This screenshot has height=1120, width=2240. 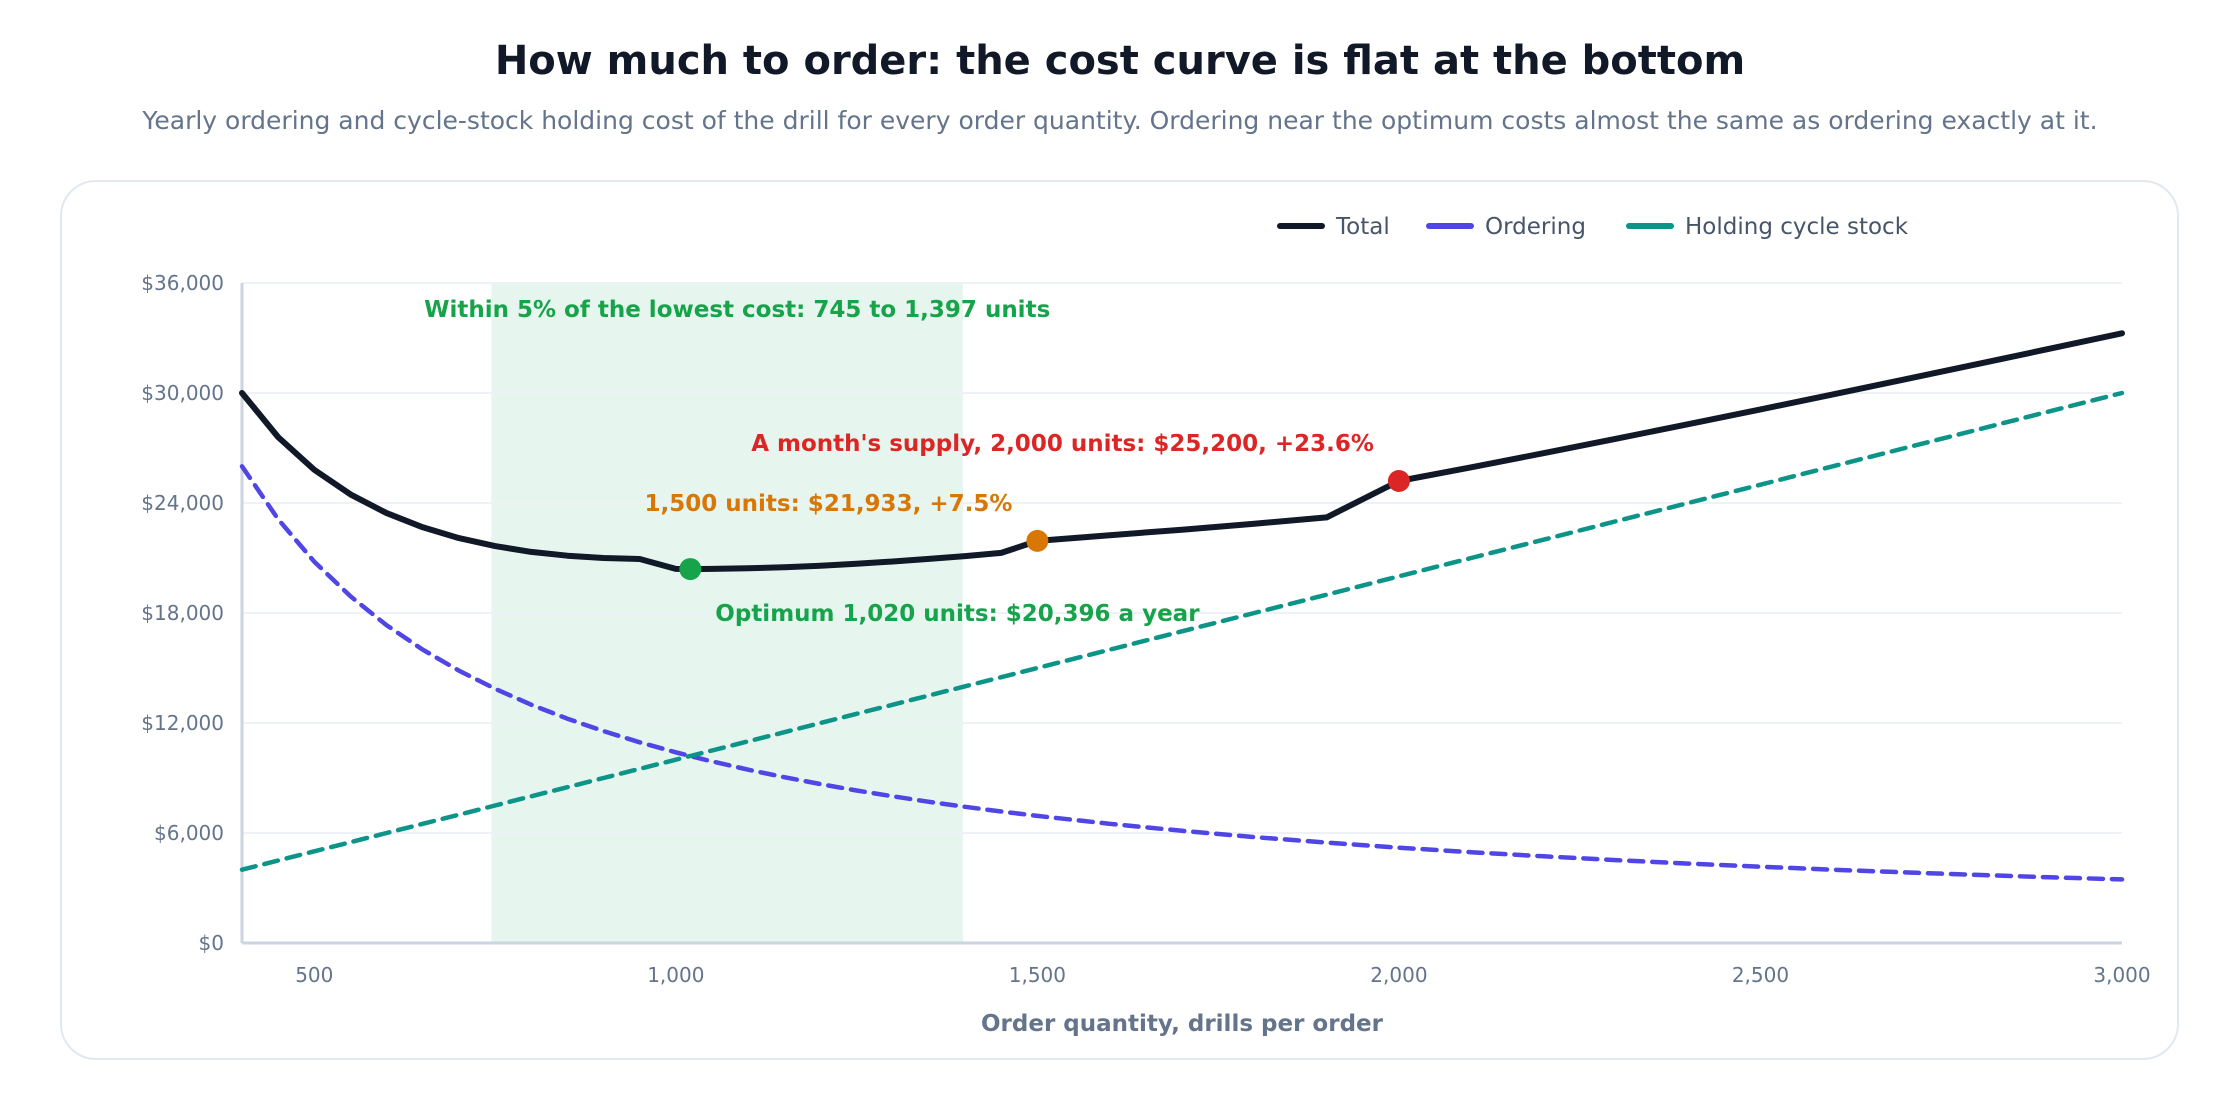 I want to click on y-tick-label: $6,000, so click(x=189, y=833).